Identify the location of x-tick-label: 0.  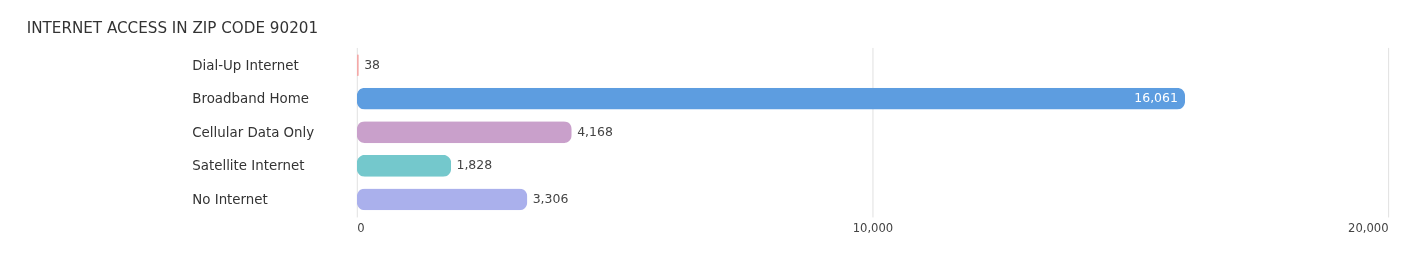
(361, 227).